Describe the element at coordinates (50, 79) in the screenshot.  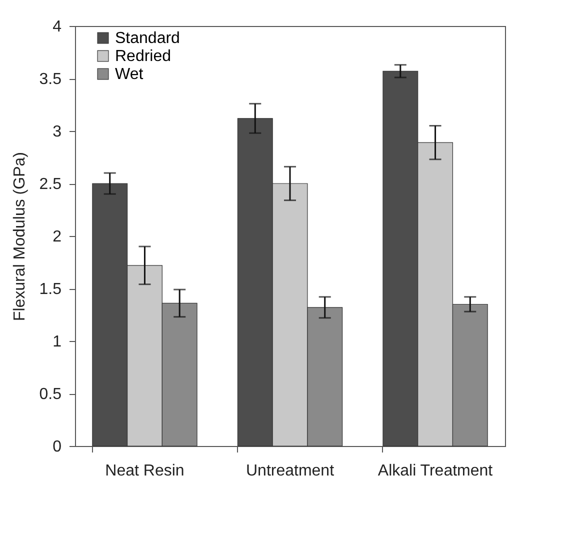
I see `y-tick-label: 3.5` at that location.